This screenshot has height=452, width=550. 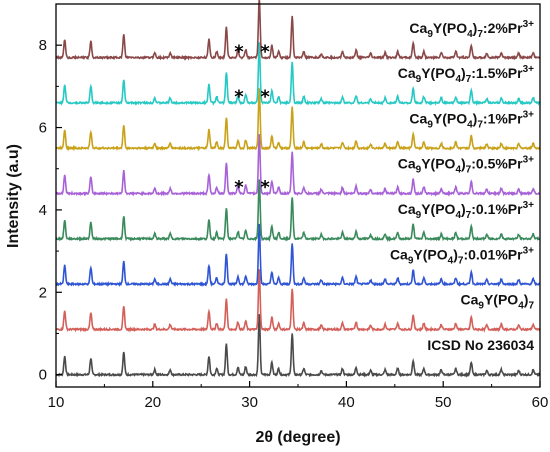 I want to click on y-axis-title: Intensity (a.u), so click(x=13, y=196).